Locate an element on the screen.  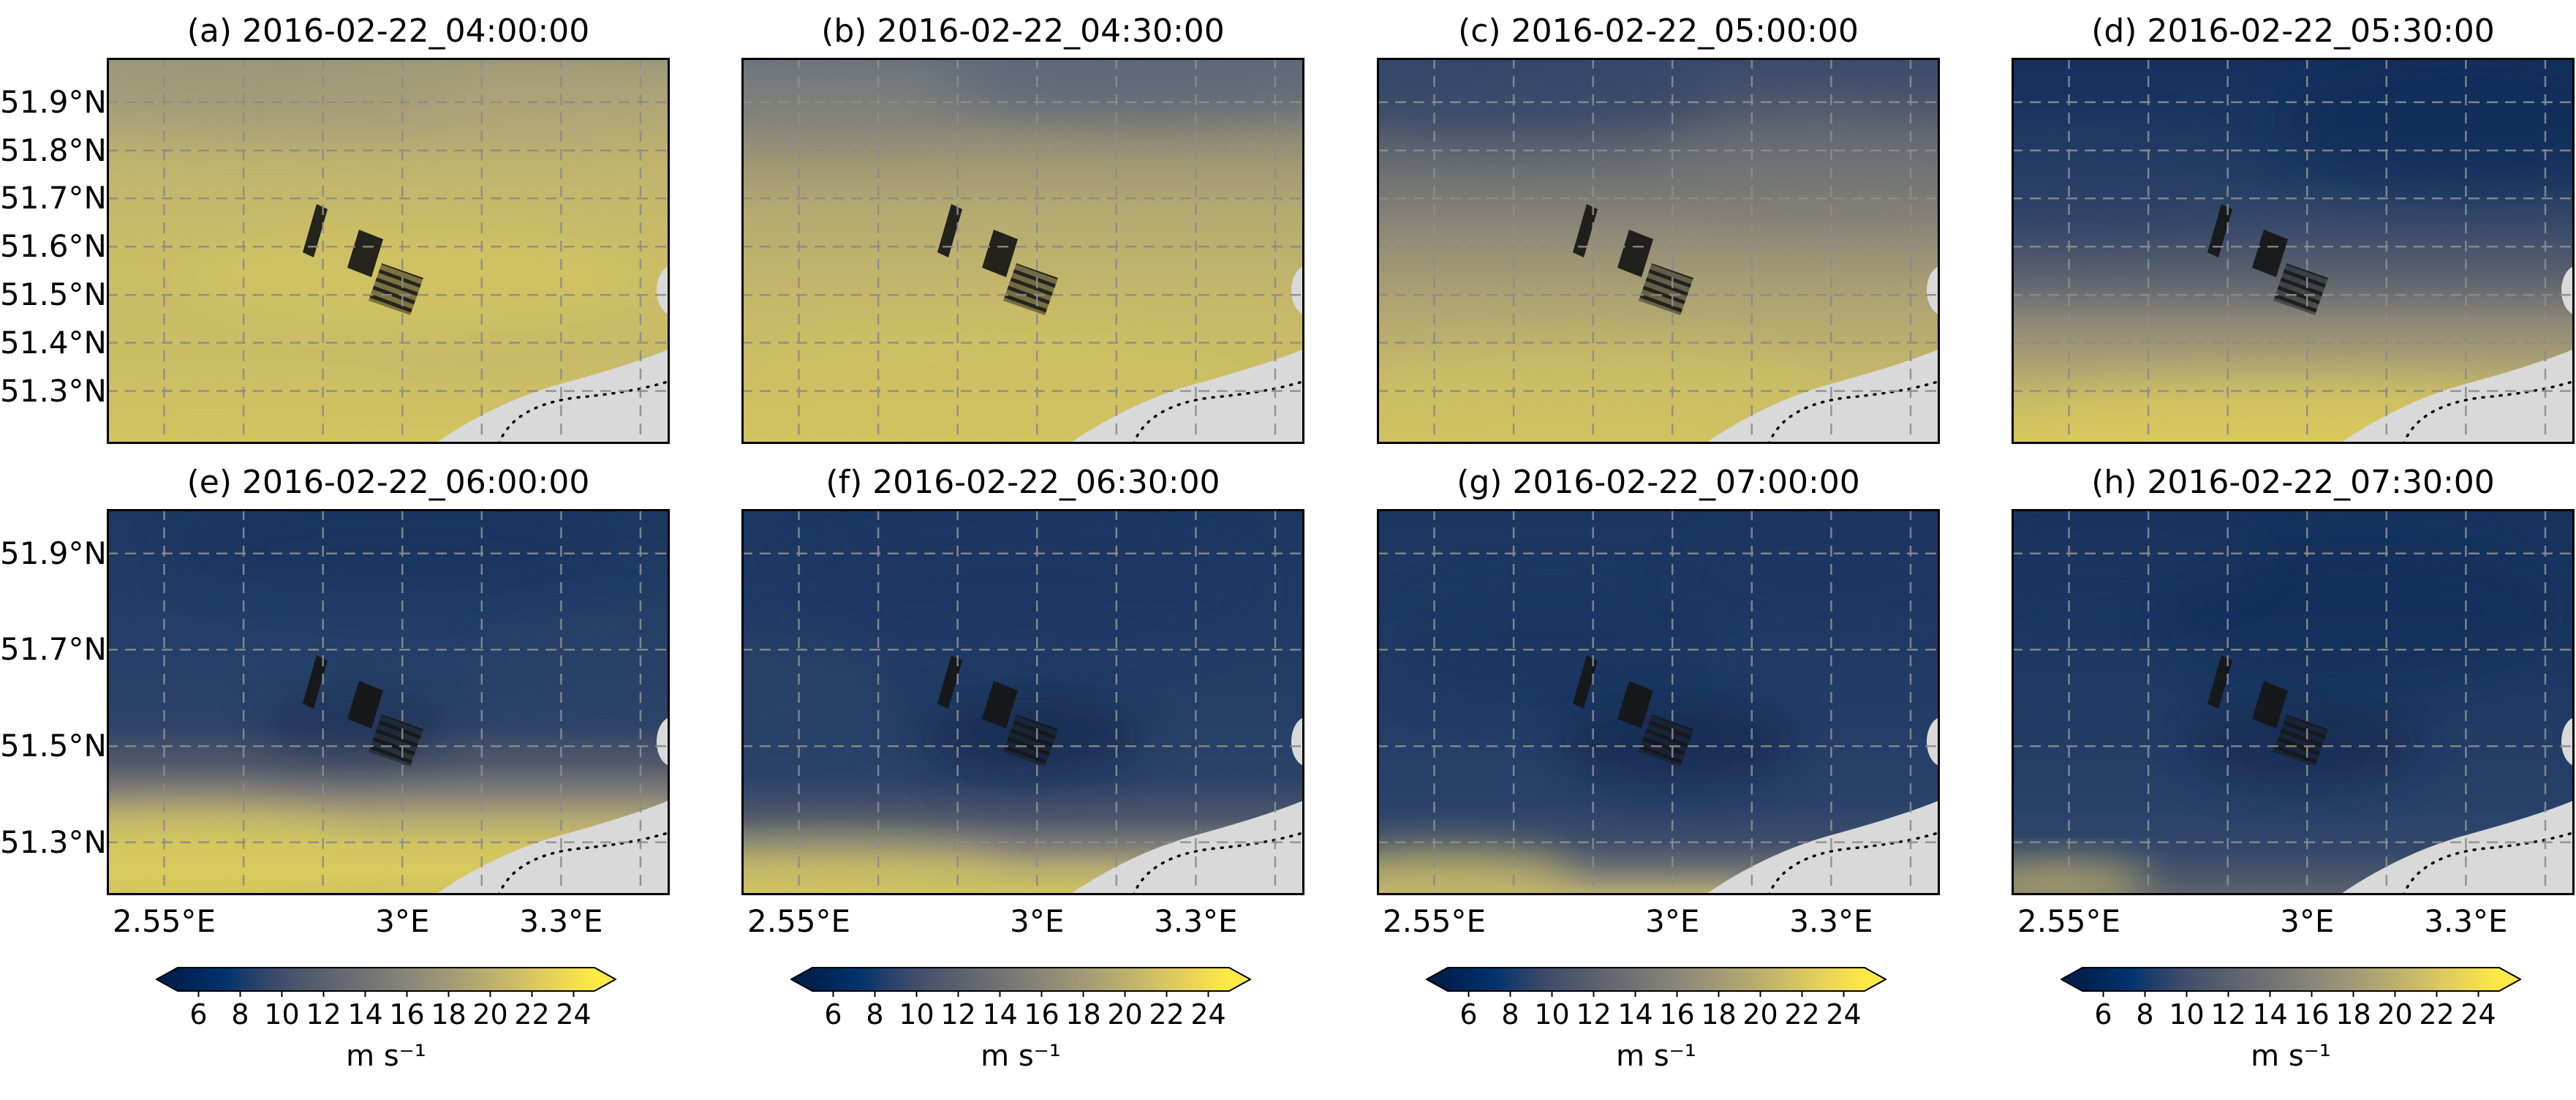
map-panel-h is located at coordinates (2293, 702).